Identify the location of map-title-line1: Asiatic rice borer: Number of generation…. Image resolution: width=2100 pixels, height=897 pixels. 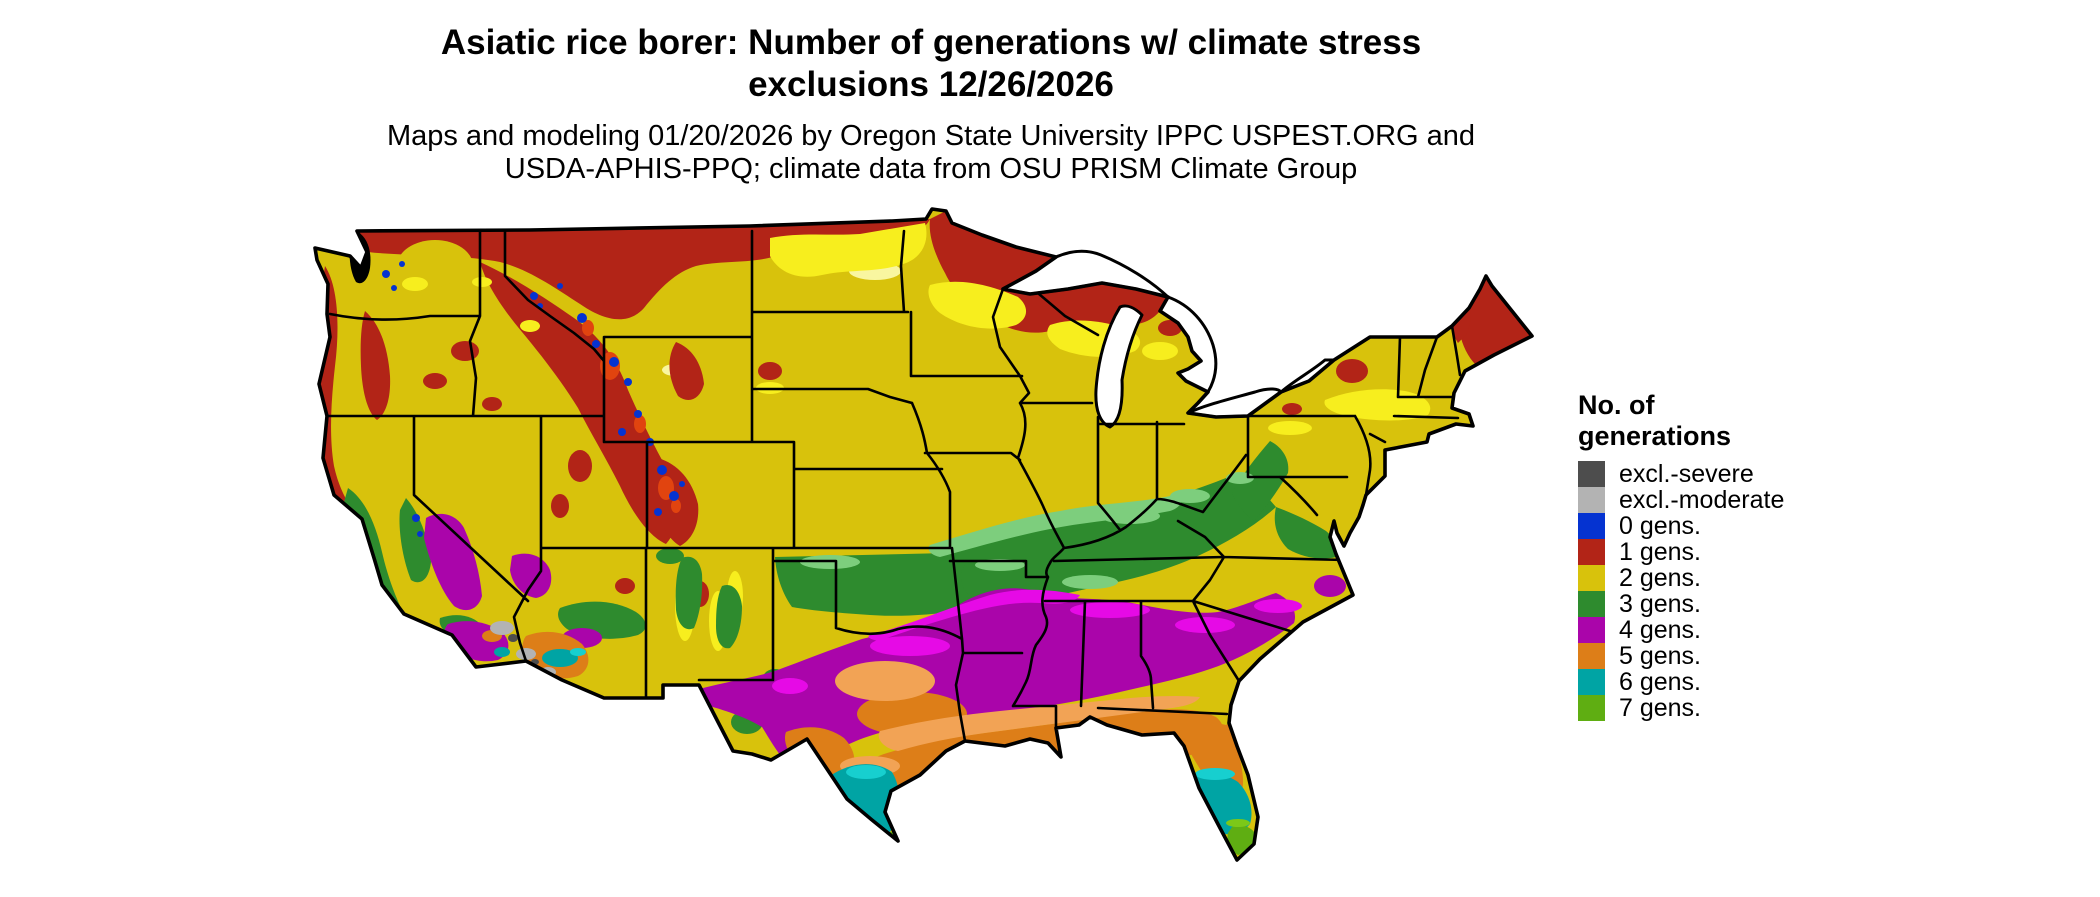
(931, 42).